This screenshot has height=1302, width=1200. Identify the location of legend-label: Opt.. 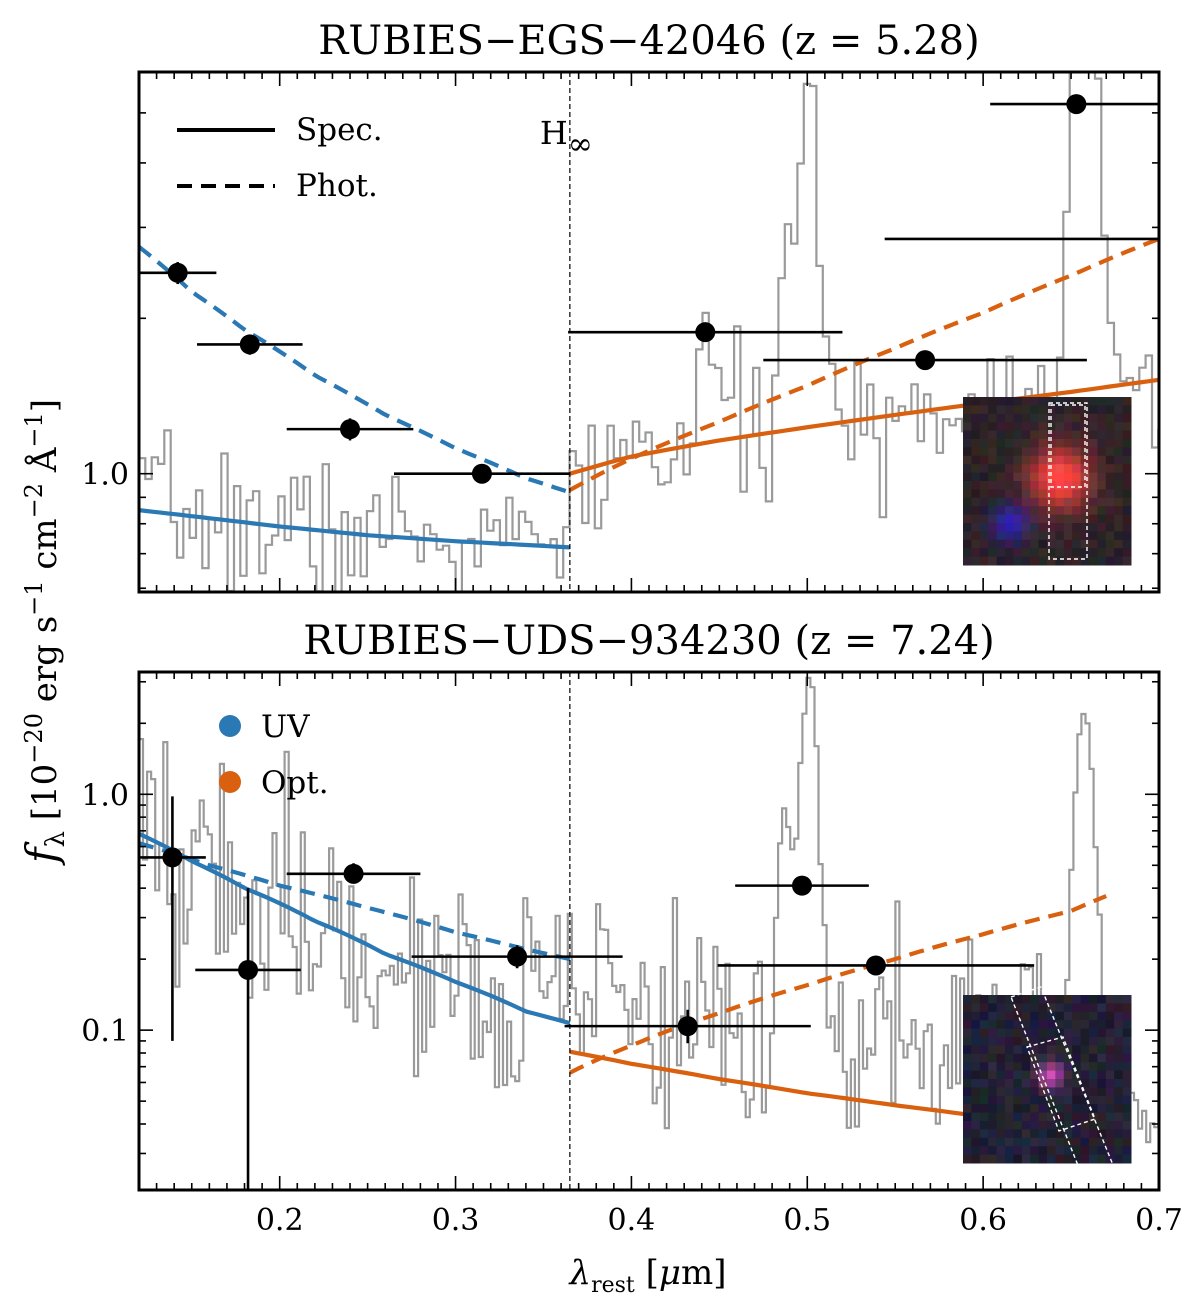
(295, 783).